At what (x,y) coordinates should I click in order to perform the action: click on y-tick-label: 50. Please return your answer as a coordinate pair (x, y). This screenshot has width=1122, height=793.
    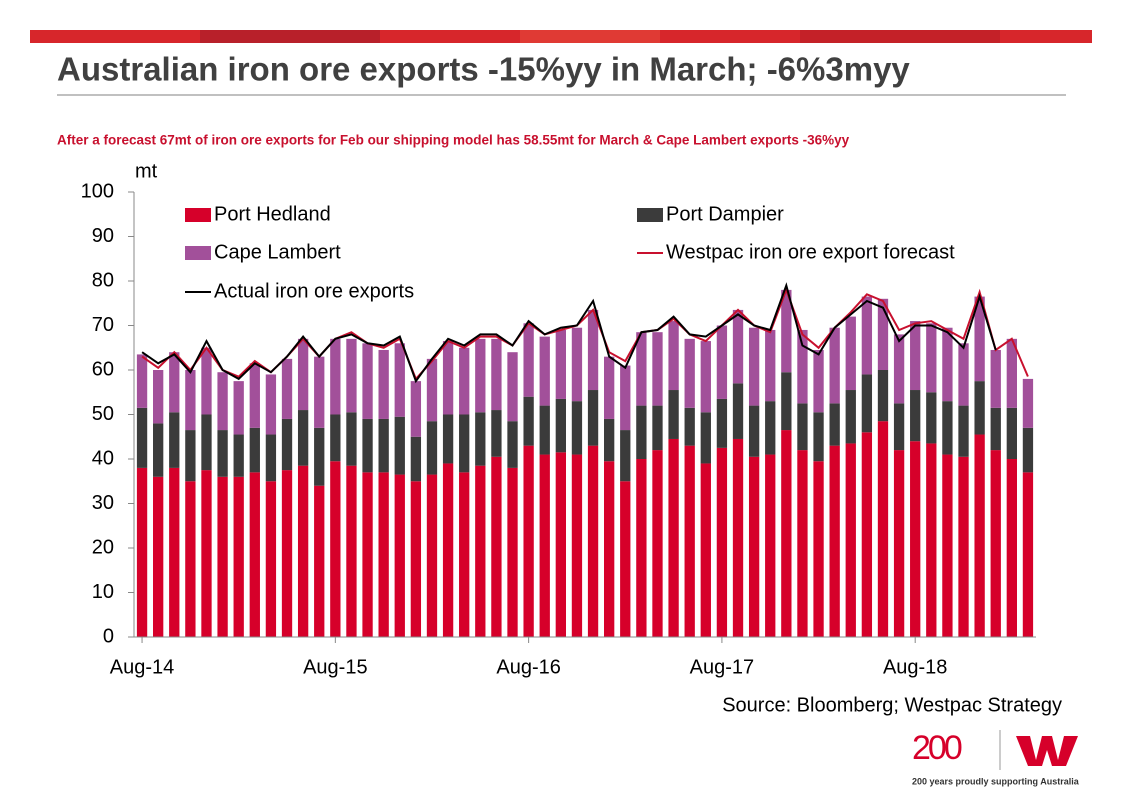
    Looking at the image, I should click on (103, 414).